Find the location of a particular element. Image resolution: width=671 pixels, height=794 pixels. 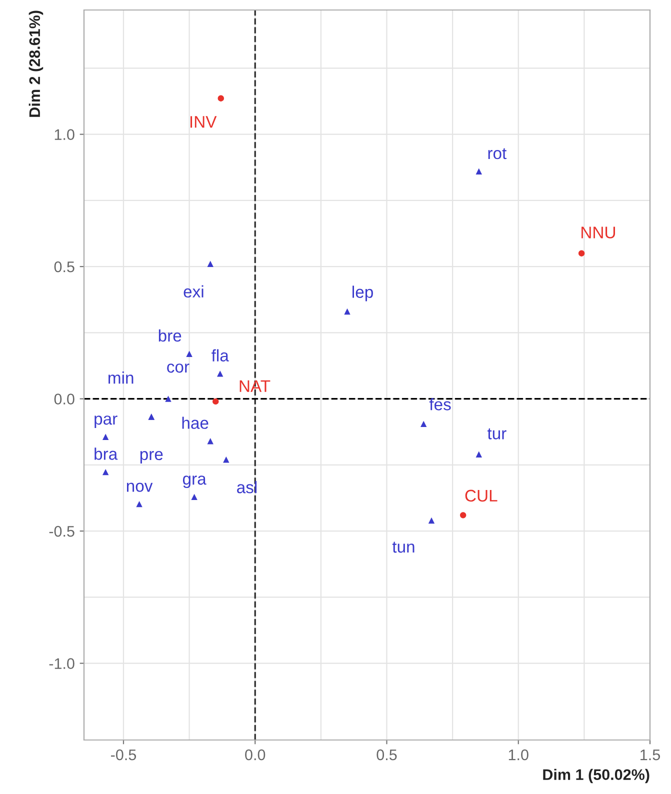

annotation: NAT is located at coordinates (255, 386).